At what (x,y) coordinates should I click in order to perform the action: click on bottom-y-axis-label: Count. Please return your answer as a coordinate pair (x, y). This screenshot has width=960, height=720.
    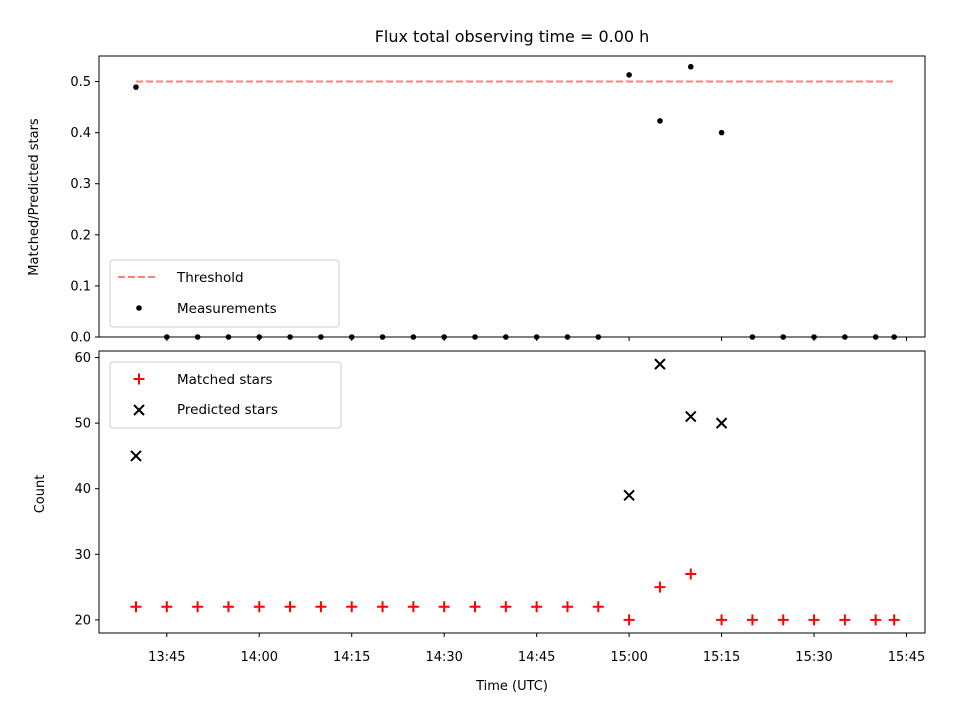
    Looking at the image, I should click on (40, 494).